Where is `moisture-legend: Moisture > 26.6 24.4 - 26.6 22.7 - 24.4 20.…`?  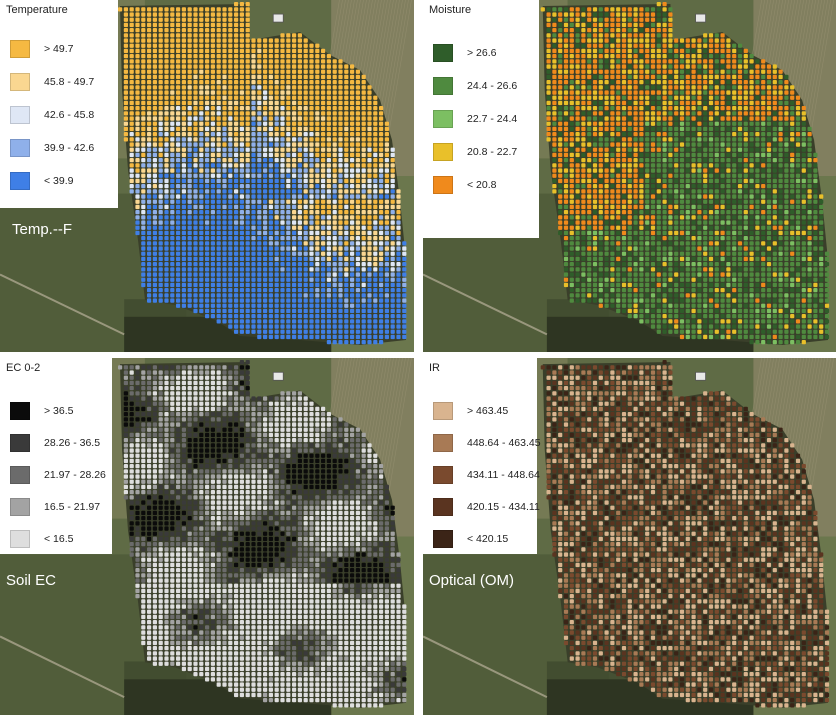 moisture-legend: Moisture > 26.6 24.4 - 26.6 22.7 - 24.4 20.… is located at coordinates (481, 119).